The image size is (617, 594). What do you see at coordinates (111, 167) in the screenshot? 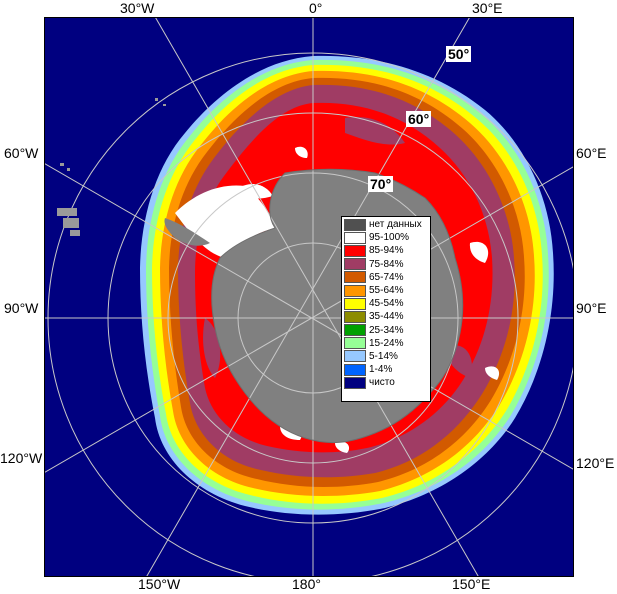
I see `scatter-no-data` at bounding box center [111, 167].